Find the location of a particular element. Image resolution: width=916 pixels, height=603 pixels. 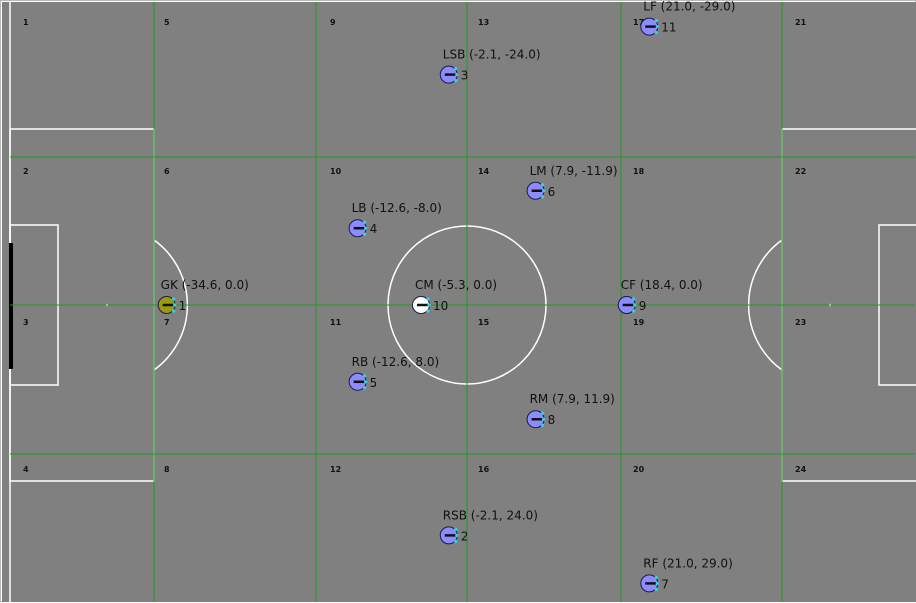

zone-label-2: 2 is located at coordinates (26, 171).